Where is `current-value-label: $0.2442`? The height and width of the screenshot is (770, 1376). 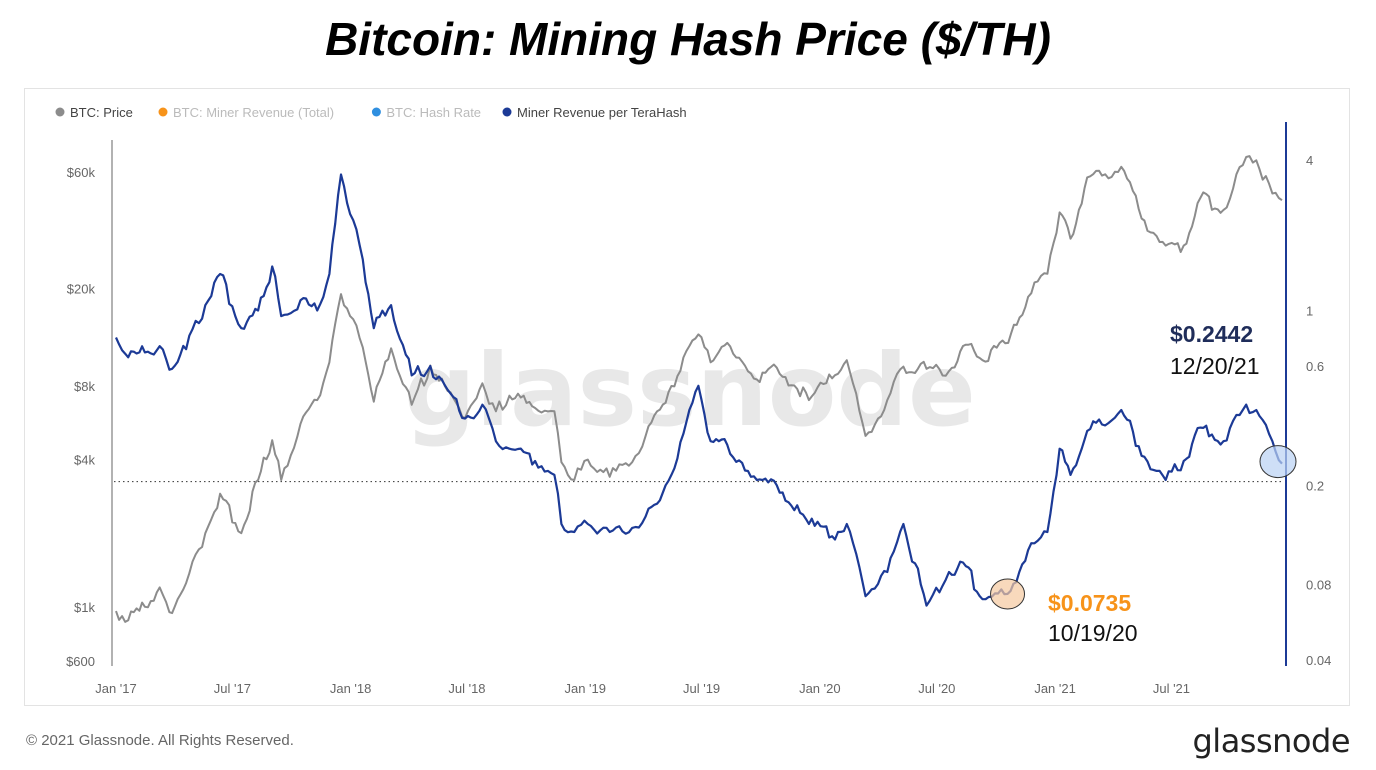
current-value-label: $0.2442 is located at coordinates (1211, 334).